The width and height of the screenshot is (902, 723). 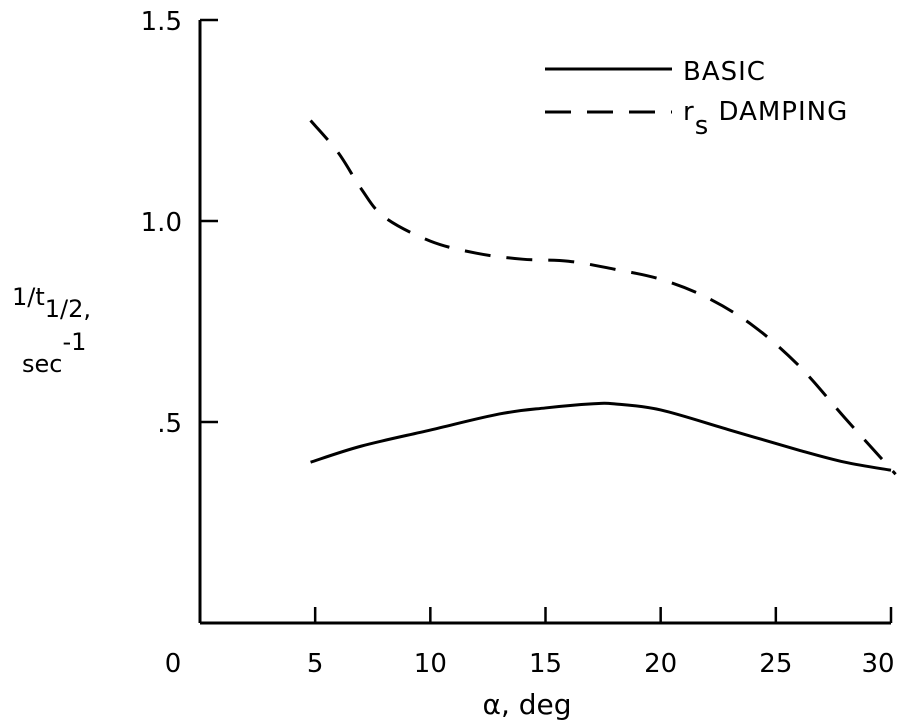 What do you see at coordinates (161, 223) in the screenshot?
I see `y-tick-label: 1.0` at bounding box center [161, 223].